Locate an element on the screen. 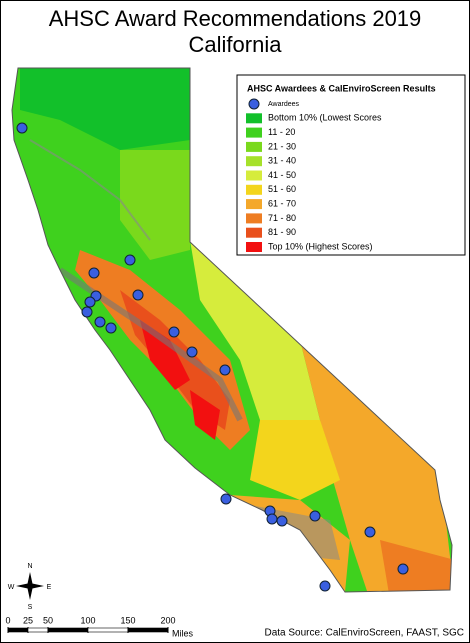  legend-label: Awardees is located at coordinates (284, 104).